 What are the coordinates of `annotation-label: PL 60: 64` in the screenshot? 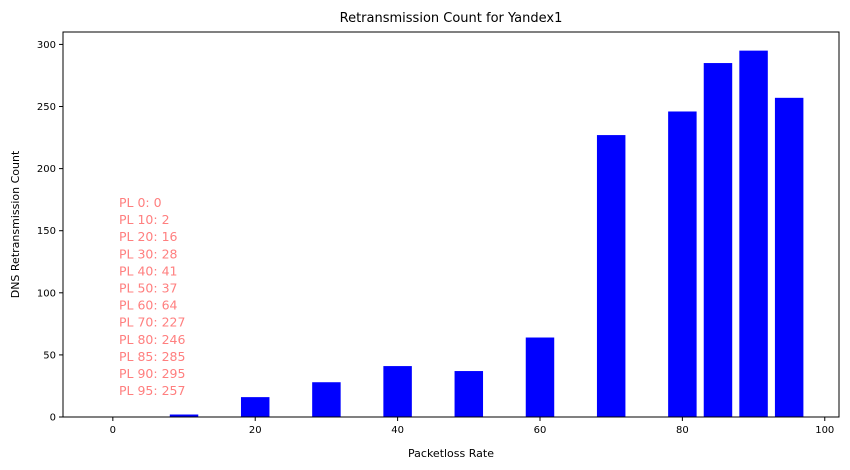 It's located at (148, 305).